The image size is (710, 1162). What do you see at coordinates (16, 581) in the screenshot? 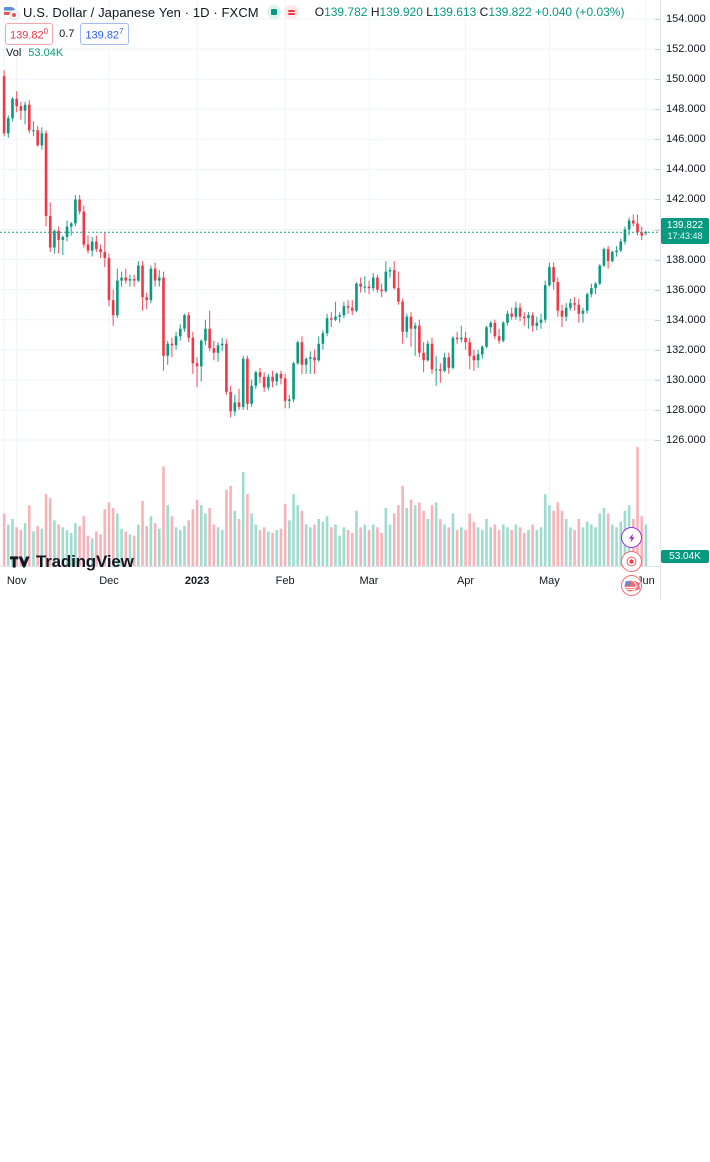
I see `time-tick-label: Nov` at bounding box center [16, 581].